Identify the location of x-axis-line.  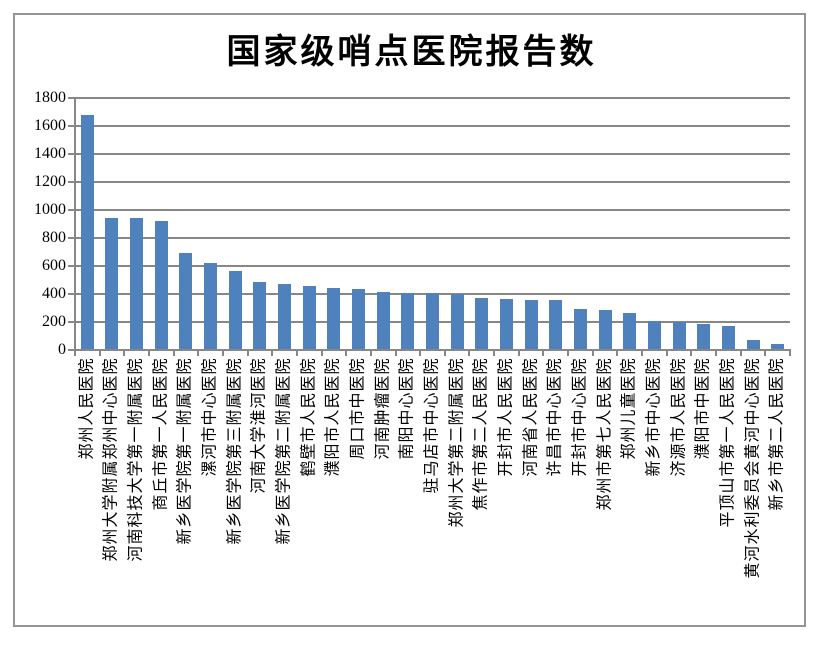
(432, 350).